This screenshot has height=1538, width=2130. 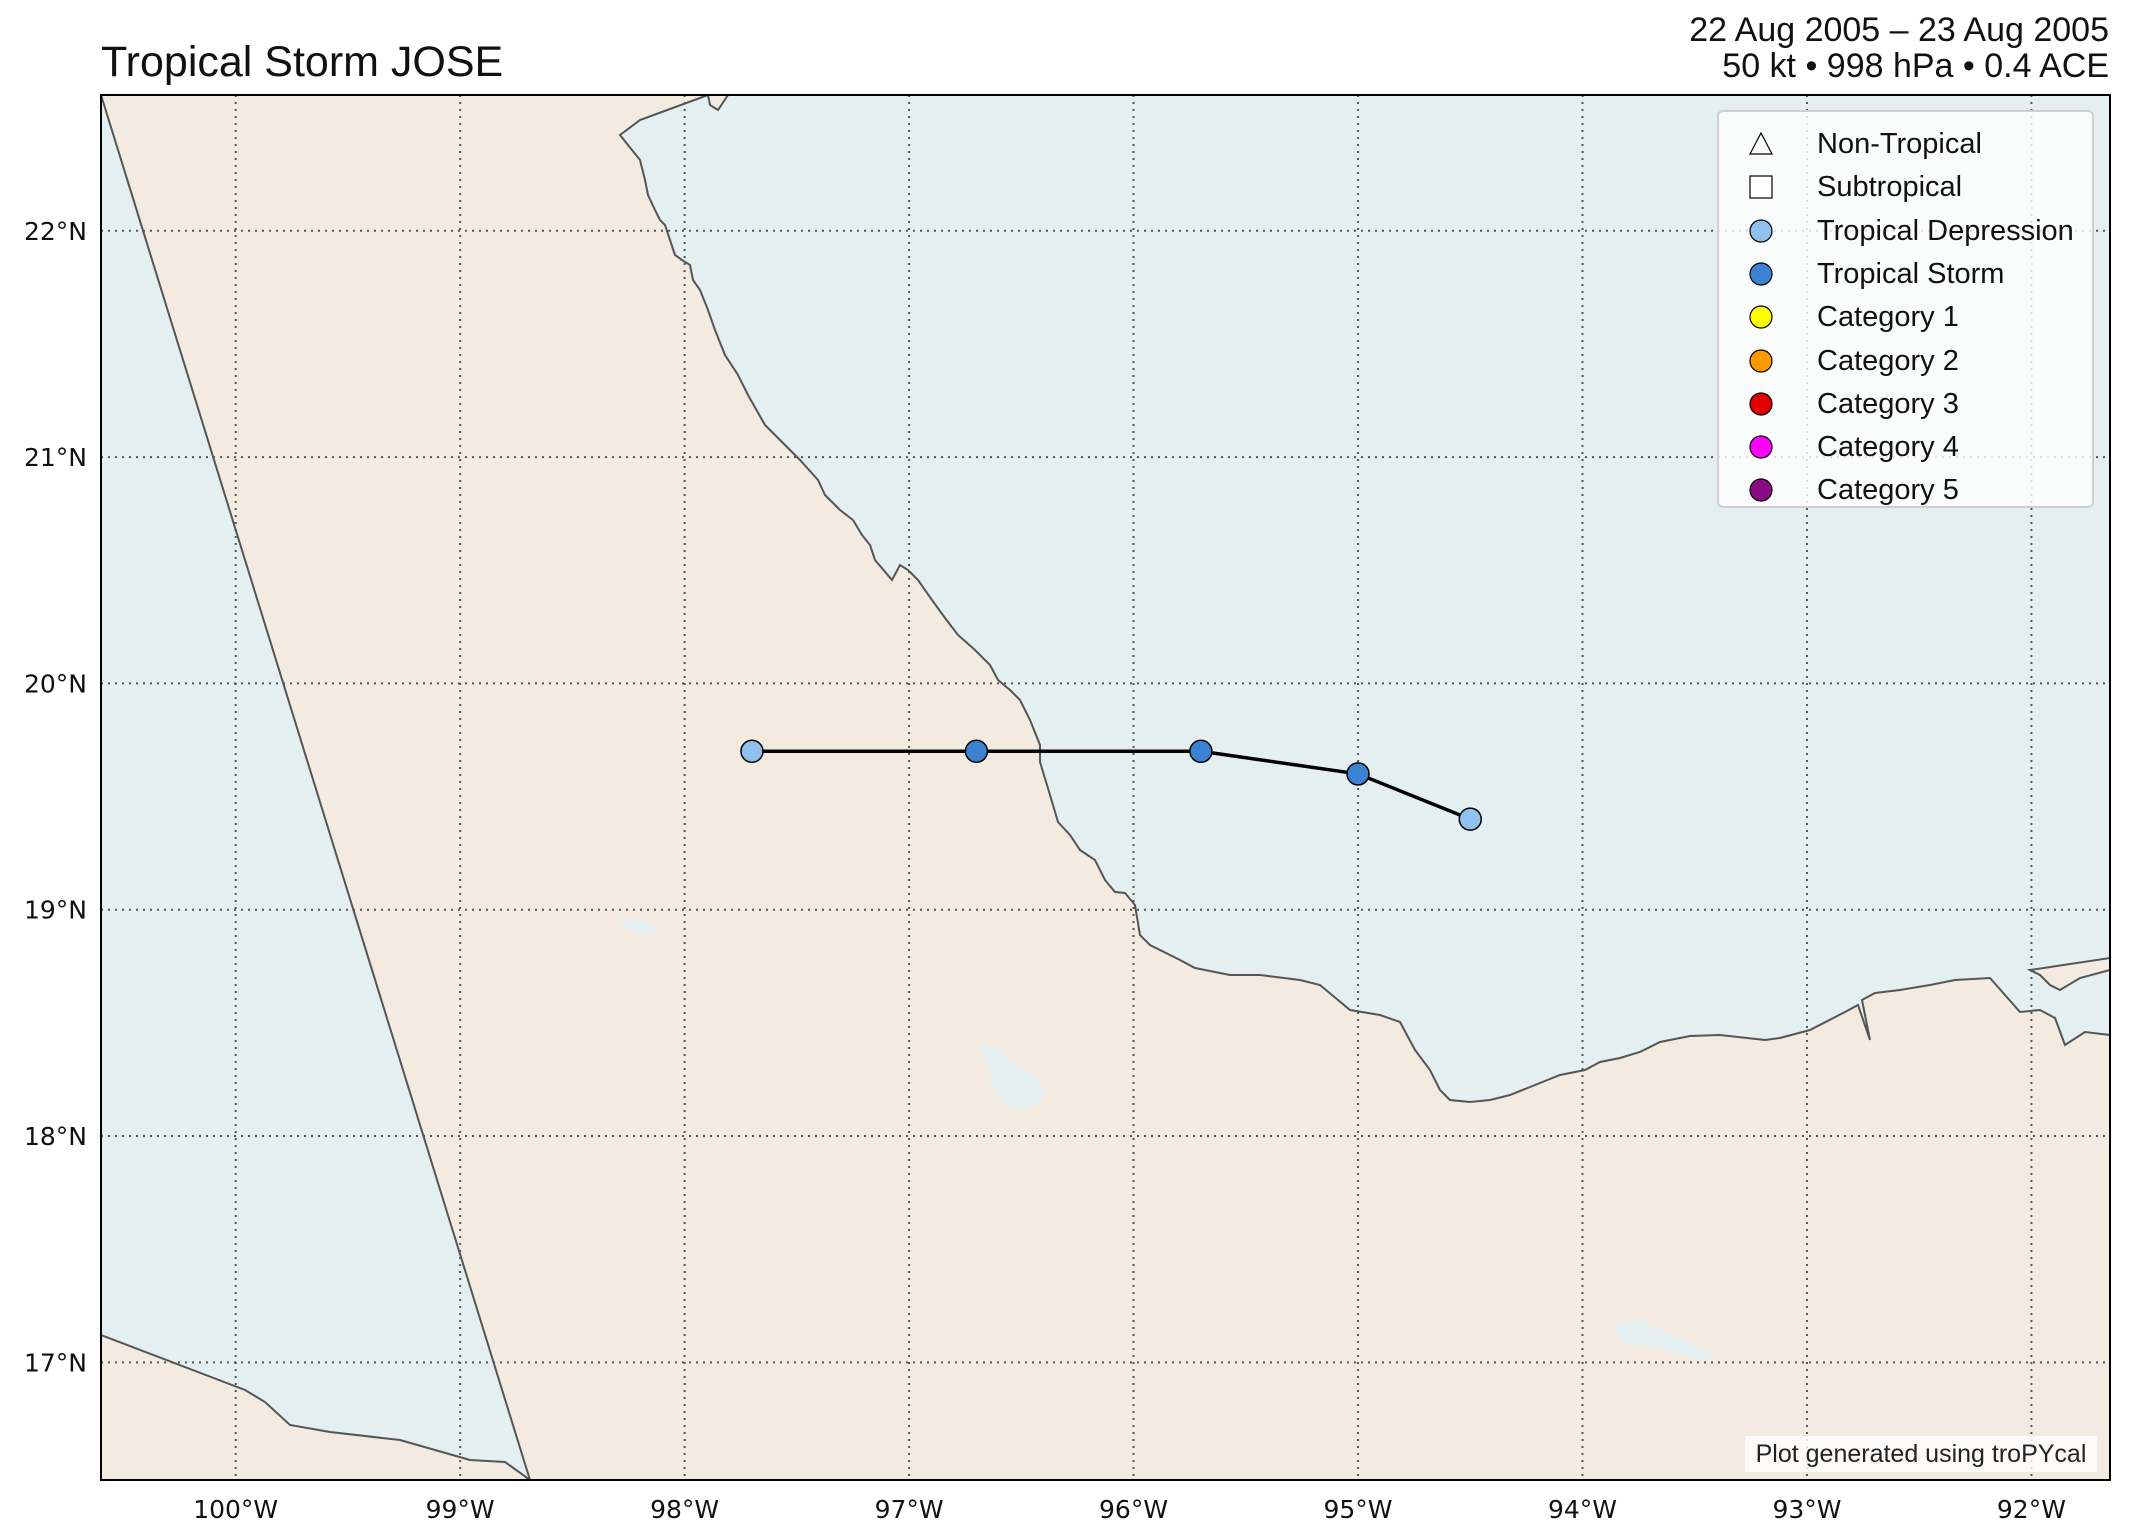 What do you see at coordinates (1133, 1509) in the screenshot?
I see `lon-tick-label: 96°W` at bounding box center [1133, 1509].